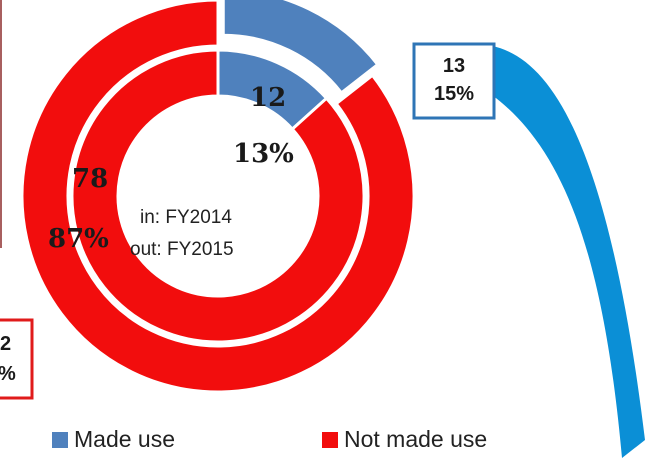  Describe the element at coordinates (8, 374) in the screenshot. I see `callout-not-made-use-pct: %` at that location.